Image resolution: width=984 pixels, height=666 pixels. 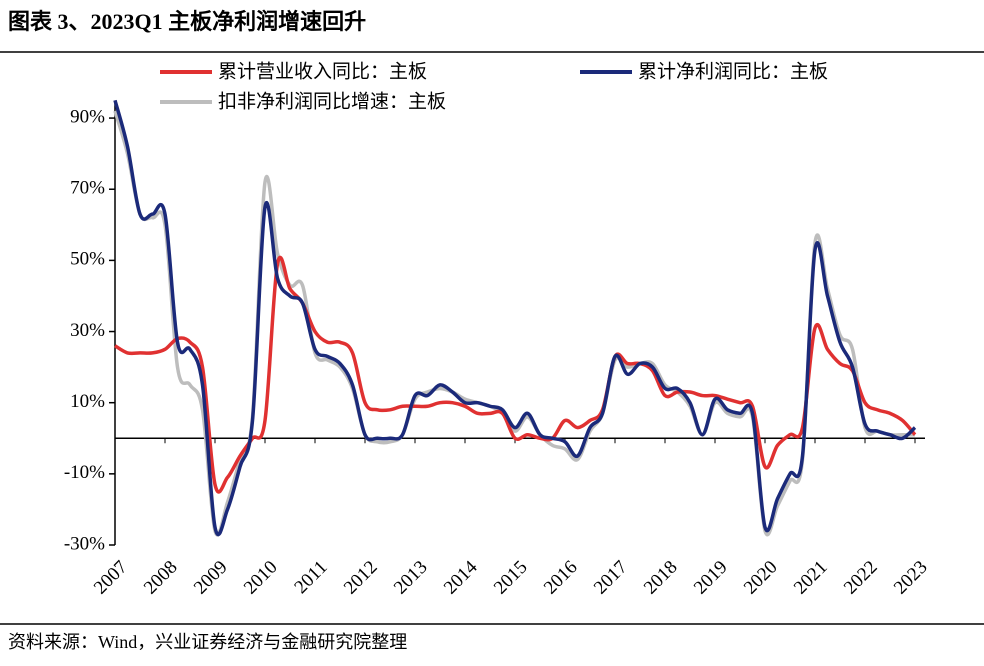 I want to click on legend-label: 累计净利润同比：主板, so click(x=733, y=72).